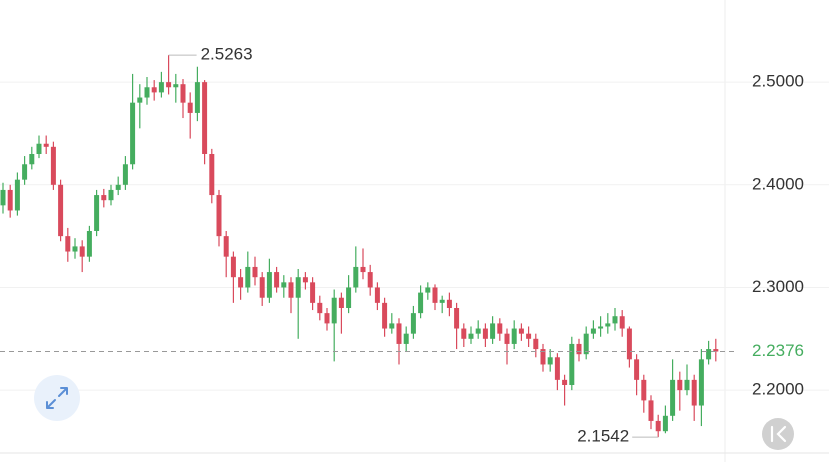  I want to click on y-tick-label: 2.2000, so click(778, 389).